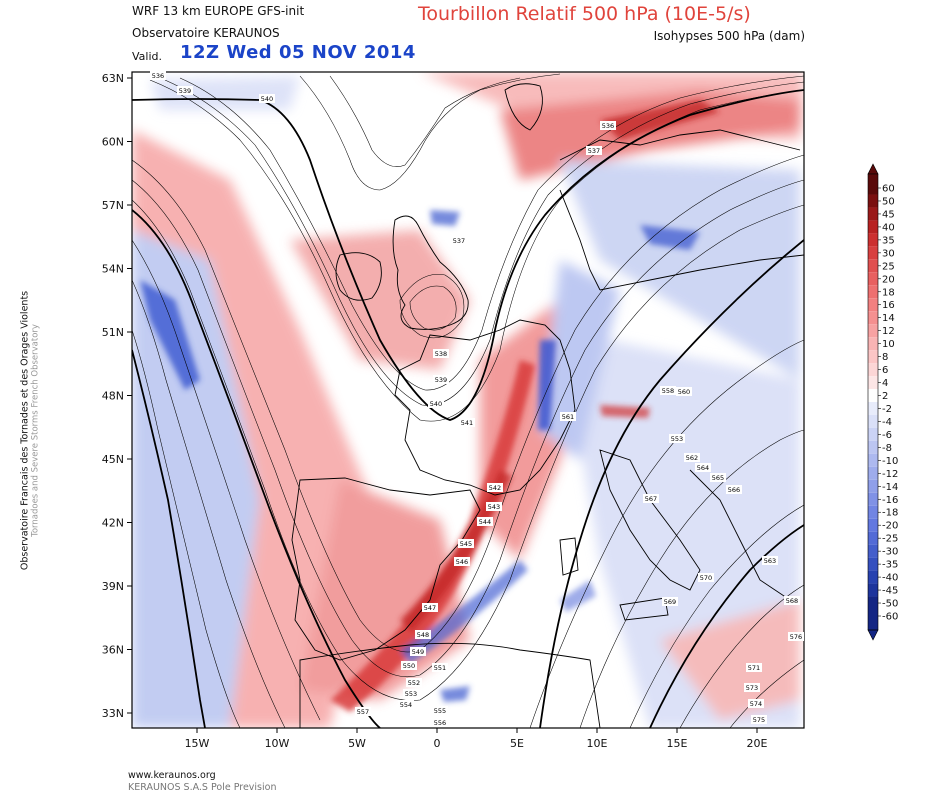 The image size is (937, 800). Describe the element at coordinates (888, 214) in the screenshot. I see `colorbar-label: 45` at that location.